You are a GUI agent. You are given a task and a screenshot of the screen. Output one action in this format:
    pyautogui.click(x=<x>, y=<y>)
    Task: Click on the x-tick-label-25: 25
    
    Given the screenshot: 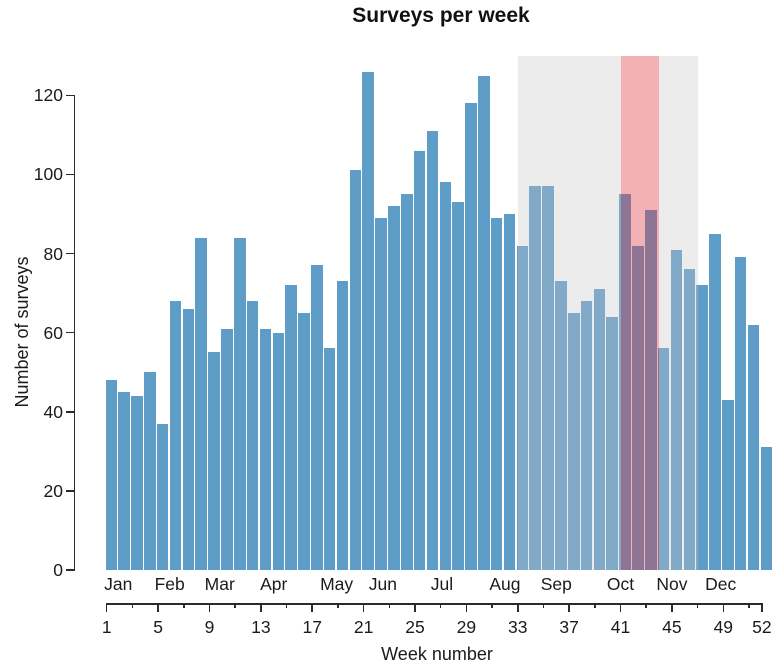 What is the action you would take?
    pyautogui.click(x=415, y=627)
    